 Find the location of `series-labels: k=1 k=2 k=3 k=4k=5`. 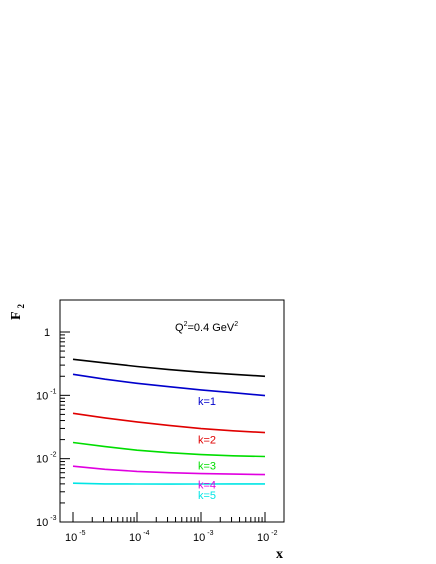

series-labels: k=1 k=2 k=3 k=4k=5 is located at coordinates (207, 449).